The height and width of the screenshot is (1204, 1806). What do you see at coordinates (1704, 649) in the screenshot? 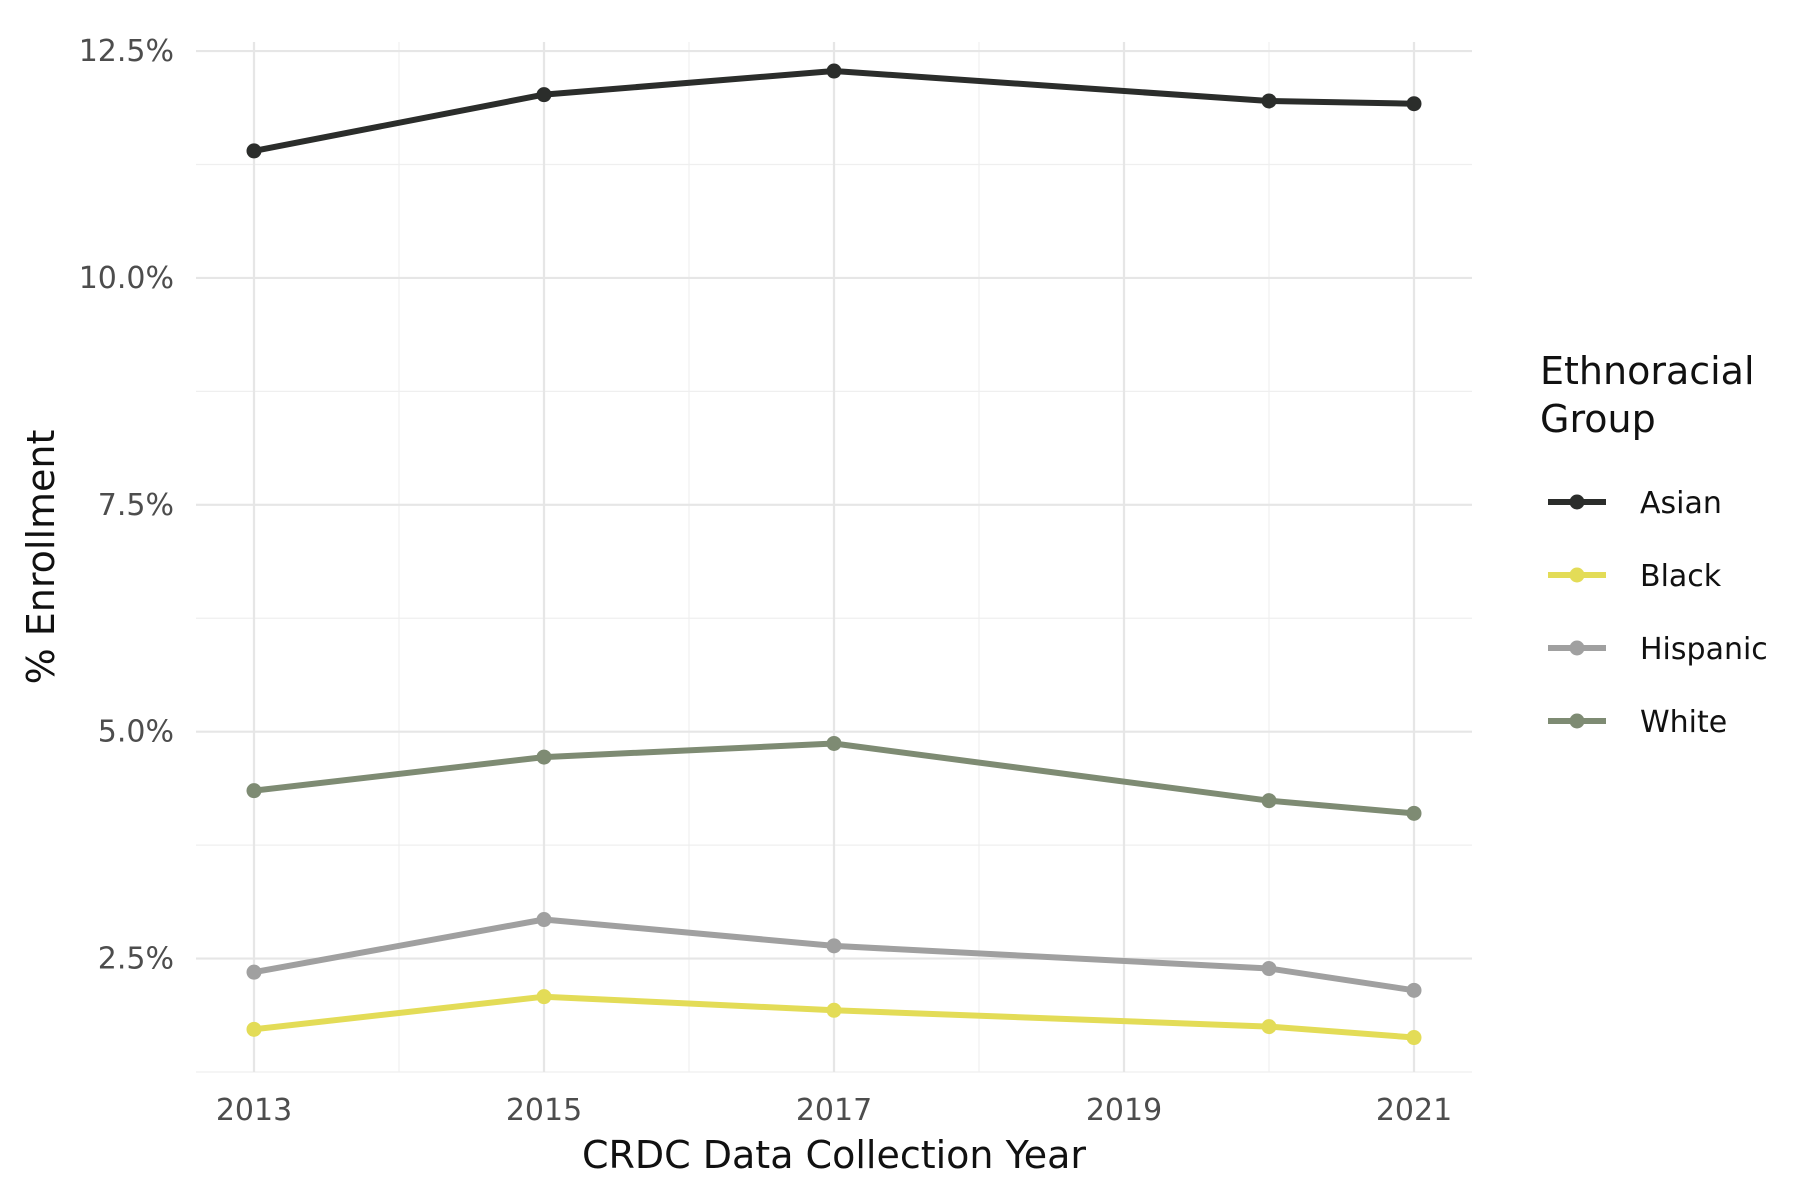
I see `legend-label-hispanic: Hispanic` at bounding box center [1704, 649].